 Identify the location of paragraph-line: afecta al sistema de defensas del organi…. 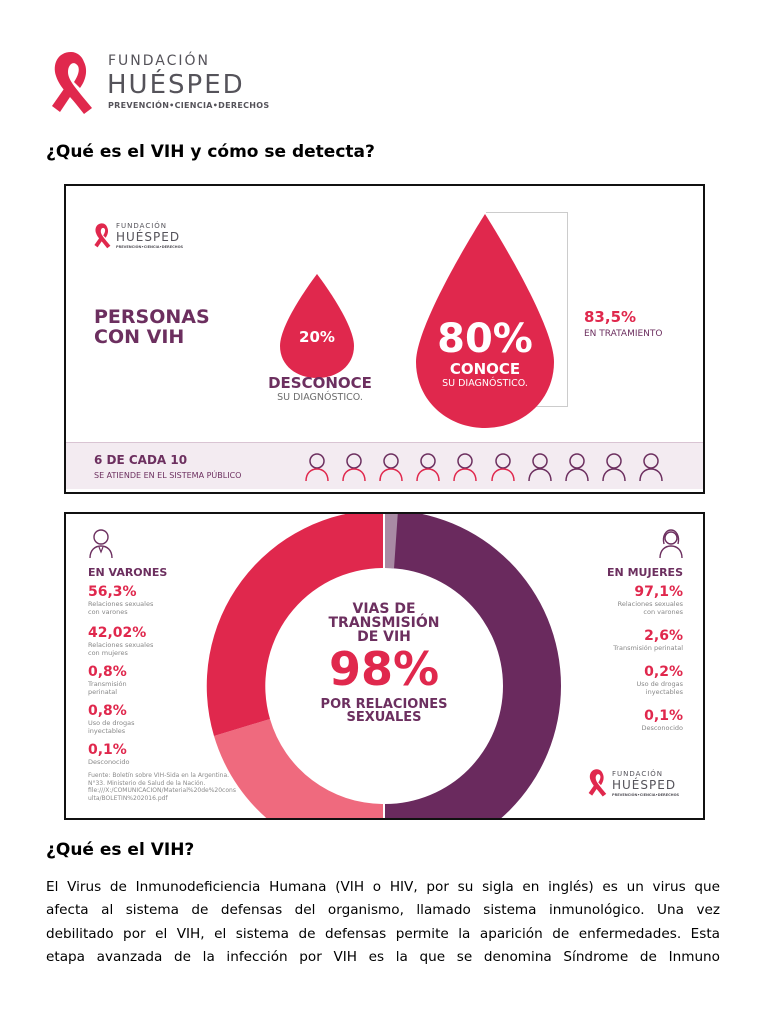
(383, 910).